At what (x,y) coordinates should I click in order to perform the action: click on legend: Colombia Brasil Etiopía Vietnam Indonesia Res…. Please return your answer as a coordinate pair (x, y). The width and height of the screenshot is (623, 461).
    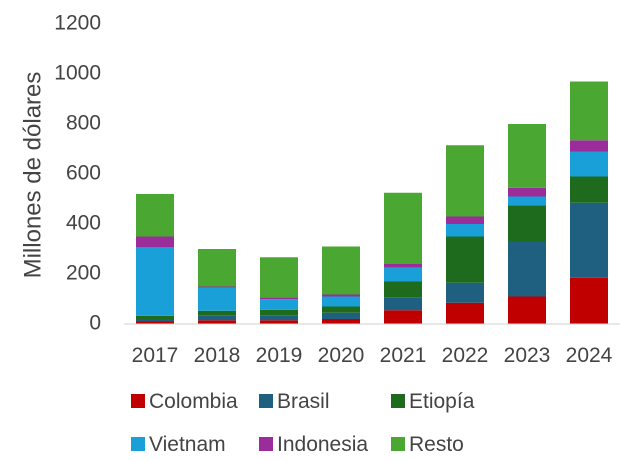
    Looking at the image, I should click on (303, 423).